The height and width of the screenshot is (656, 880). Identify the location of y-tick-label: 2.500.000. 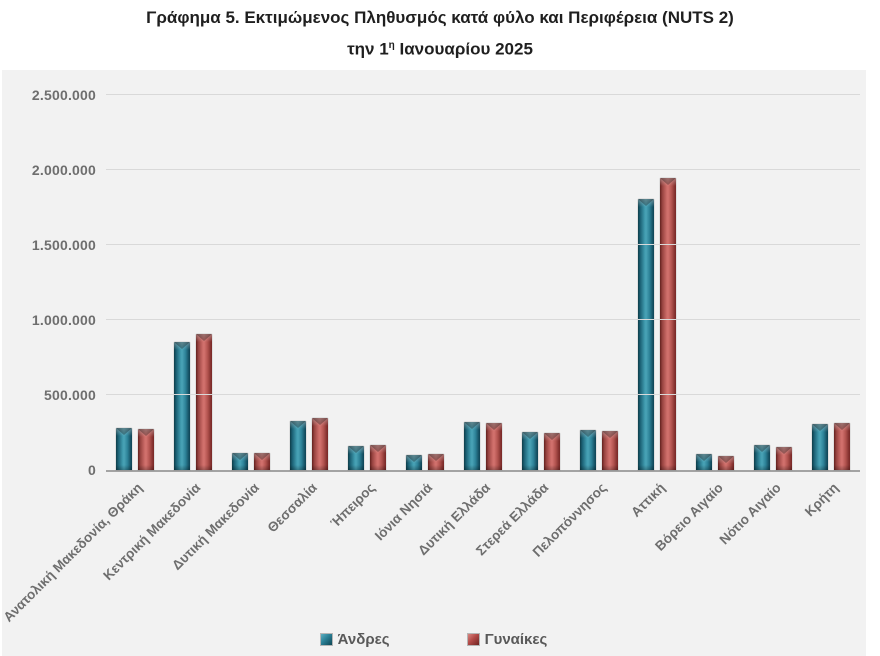
(63, 95).